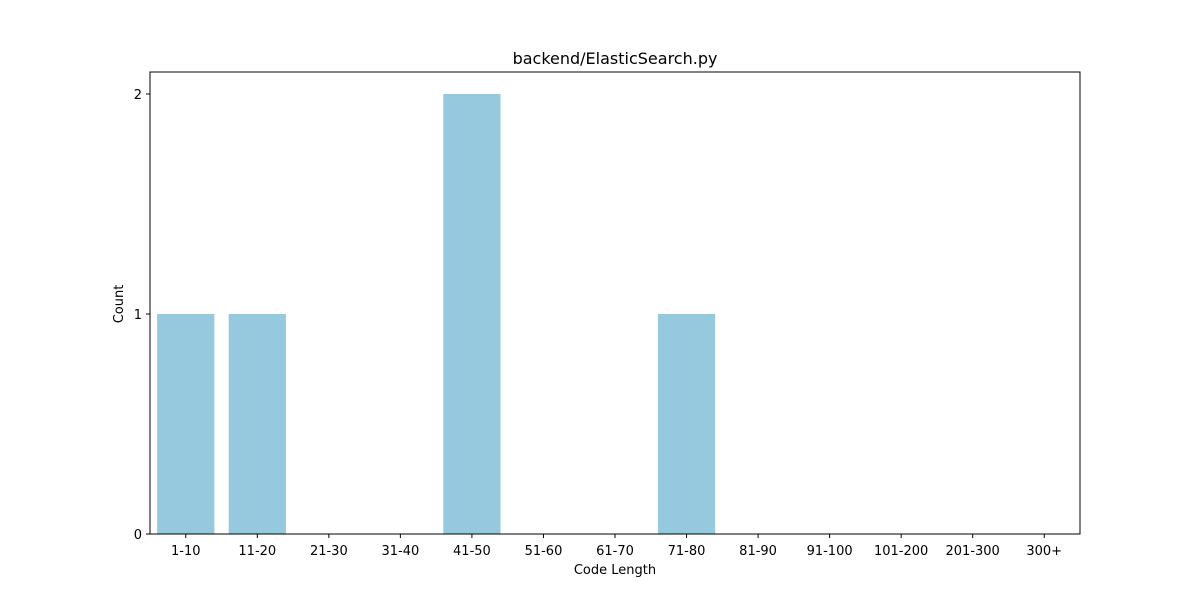 The height and width of the screenshot is (605, 1200). What do you see at coordinates (472, 551) in the screenshot?
I see `x-tick-label: 41-50` at bounding box center [472, 551].